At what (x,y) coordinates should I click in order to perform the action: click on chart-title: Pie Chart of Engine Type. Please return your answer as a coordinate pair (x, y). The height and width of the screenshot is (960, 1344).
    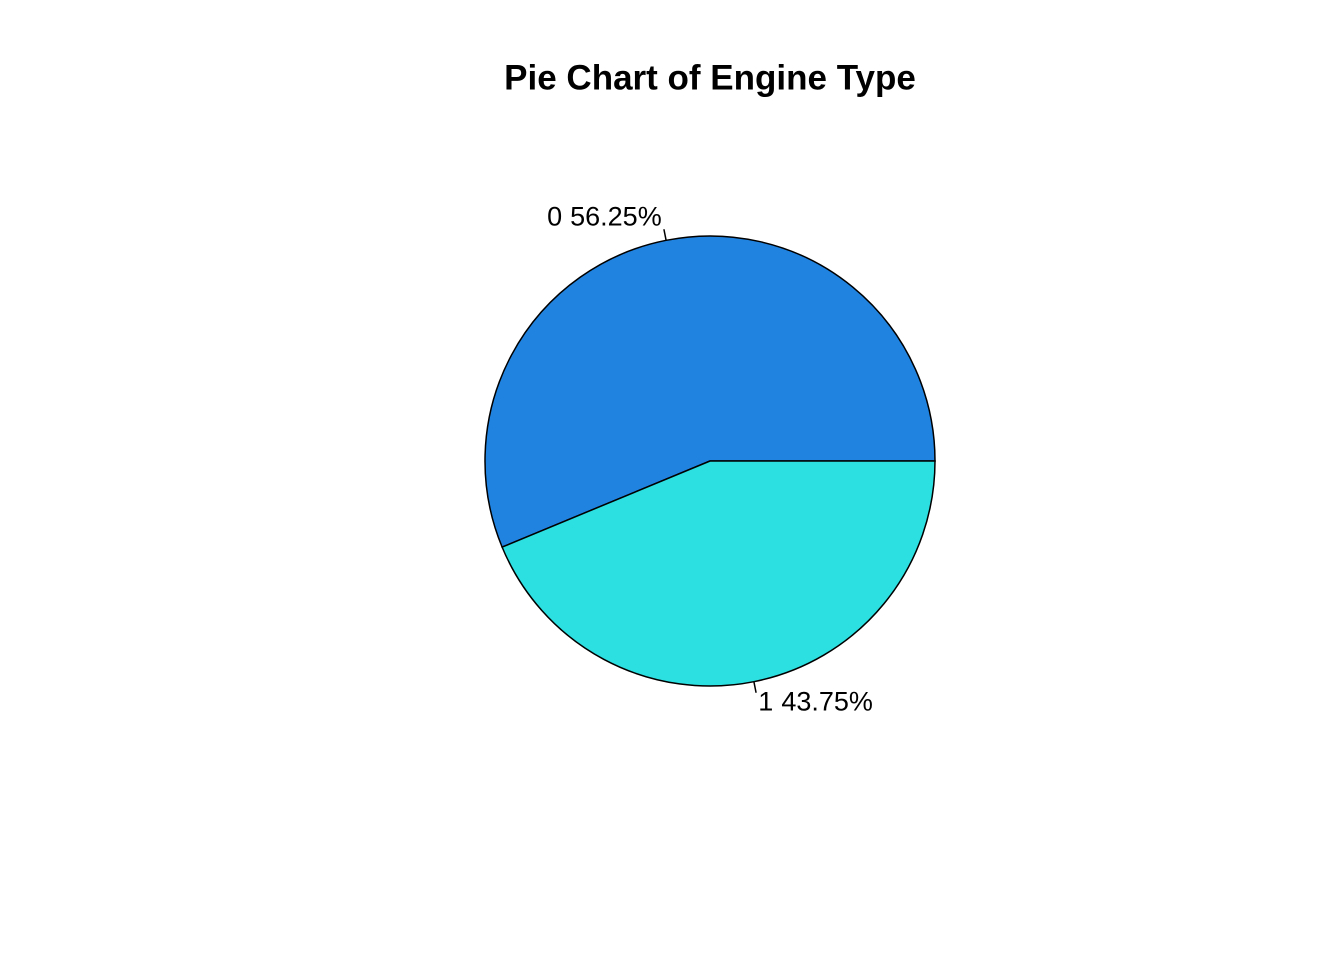
    Looking at the image, I should click on (710, 77).